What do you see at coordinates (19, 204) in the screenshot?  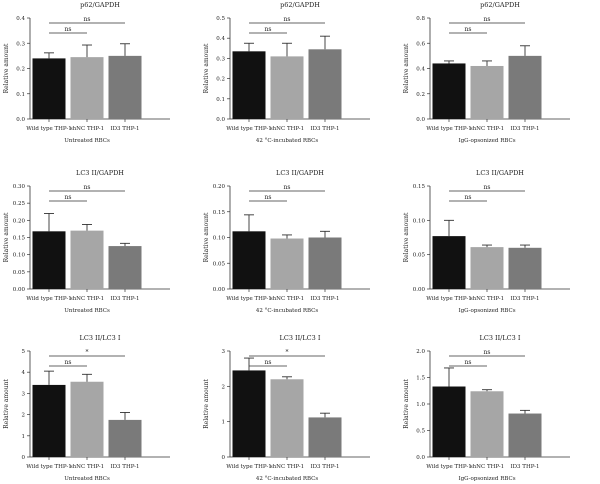 I see `y-tick-label: 0.25` at bounding box center [19, 204].